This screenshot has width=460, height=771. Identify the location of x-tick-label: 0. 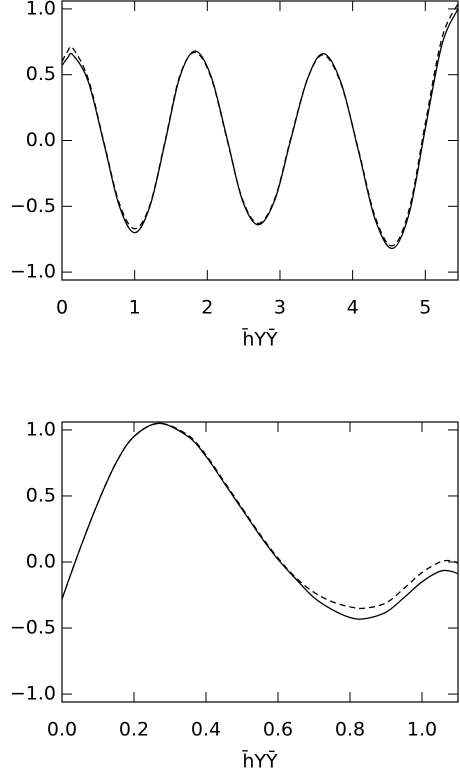
(62, 308).